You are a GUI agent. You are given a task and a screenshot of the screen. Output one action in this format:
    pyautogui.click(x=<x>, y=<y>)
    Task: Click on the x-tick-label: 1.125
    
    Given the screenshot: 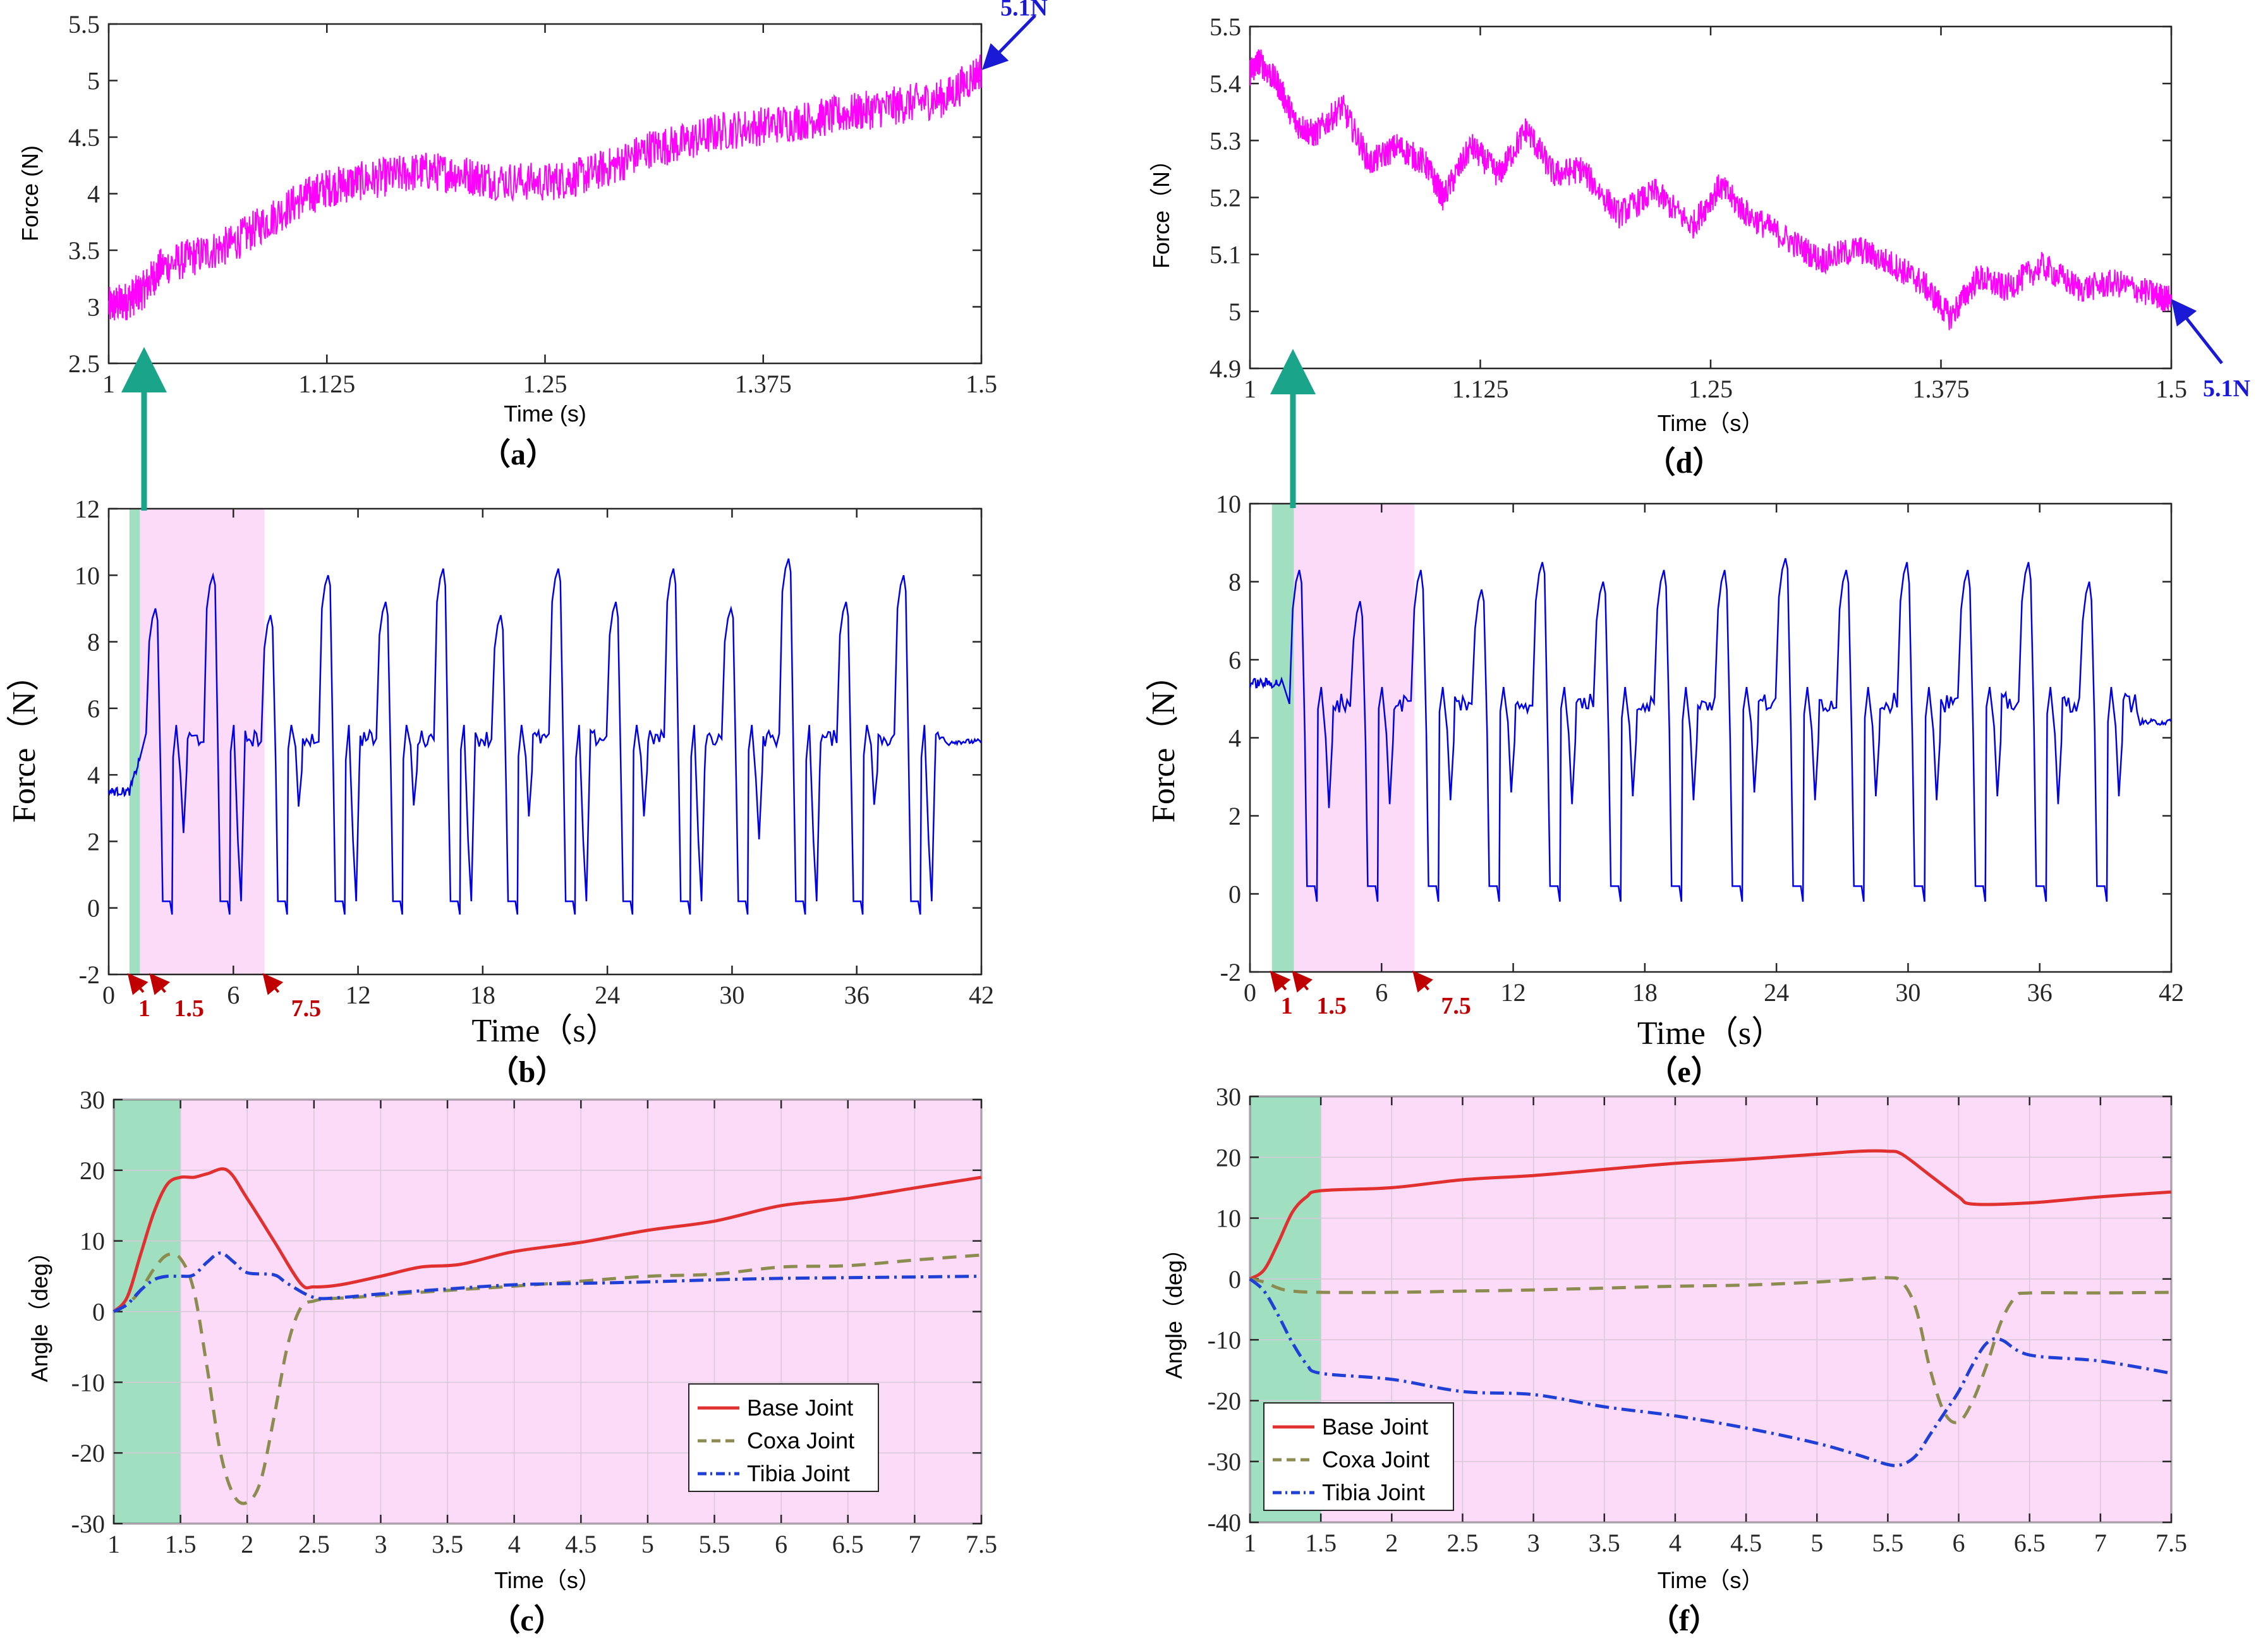 What is the action you would take?
    pyautogui.click(x=1480, y=389)
    